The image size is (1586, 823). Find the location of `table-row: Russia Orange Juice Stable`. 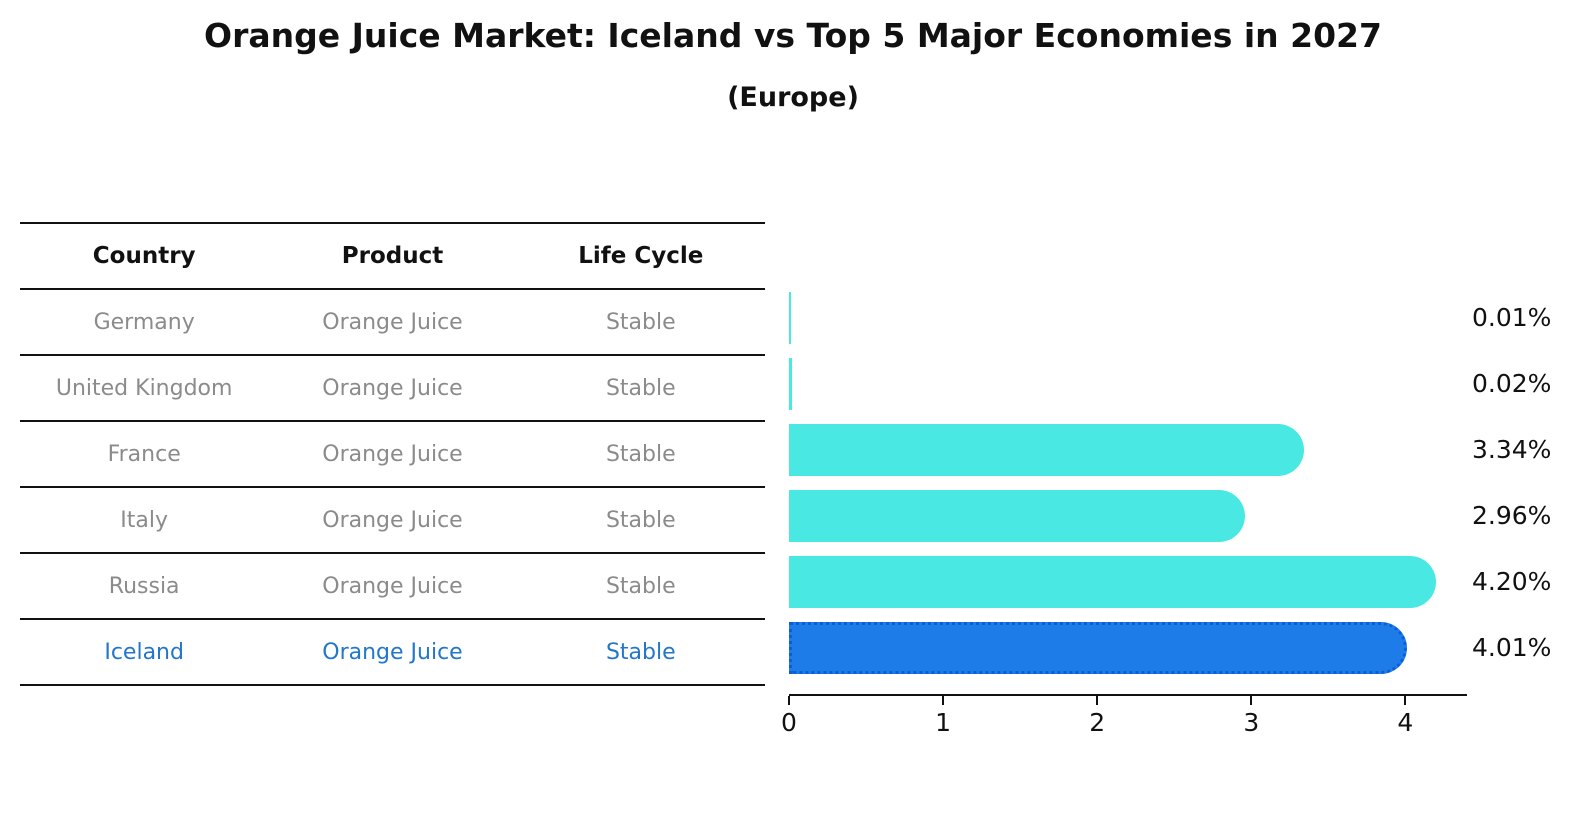

table-row: Russia Orange Juice Stable is located at coordinates (392, 587).